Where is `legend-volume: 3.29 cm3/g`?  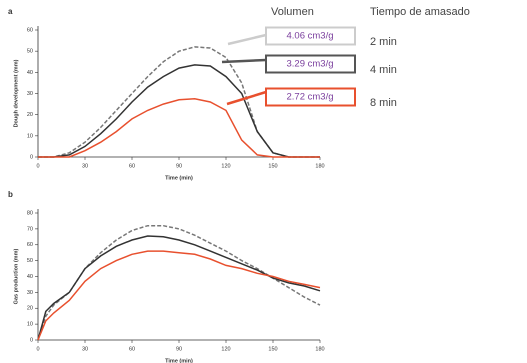 legend-volume: 3.29 cm3/g is located at coordinates (310, 64).